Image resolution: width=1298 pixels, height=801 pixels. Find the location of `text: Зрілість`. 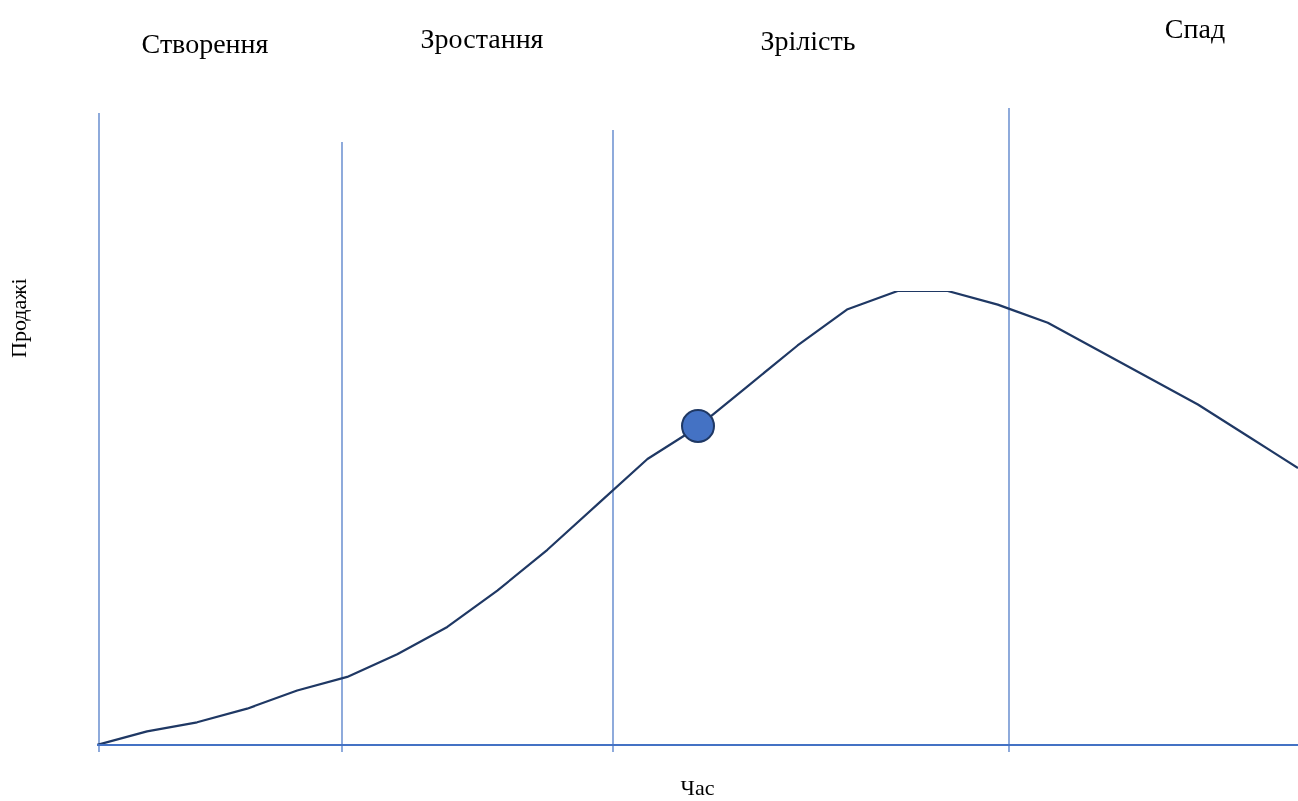

text: Зрілість is located at coordinates (808, 41).